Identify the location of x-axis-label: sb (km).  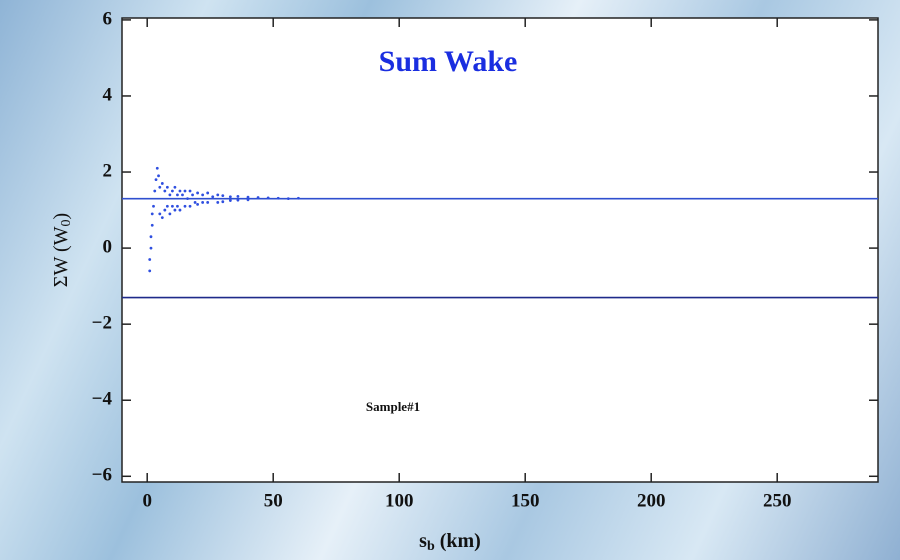
(450, 542).